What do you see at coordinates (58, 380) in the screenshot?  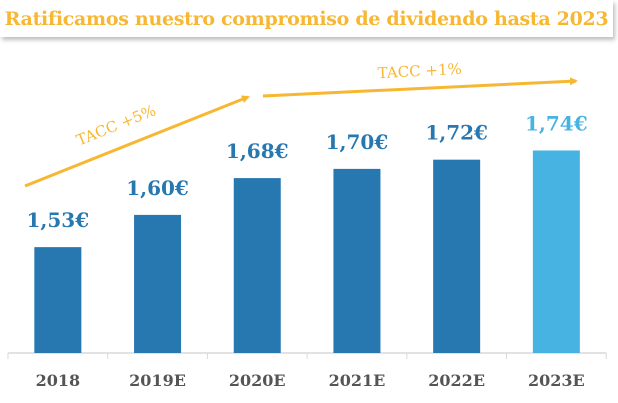 I see `x-tick-label: 2018` at bounding box center [58, 380].